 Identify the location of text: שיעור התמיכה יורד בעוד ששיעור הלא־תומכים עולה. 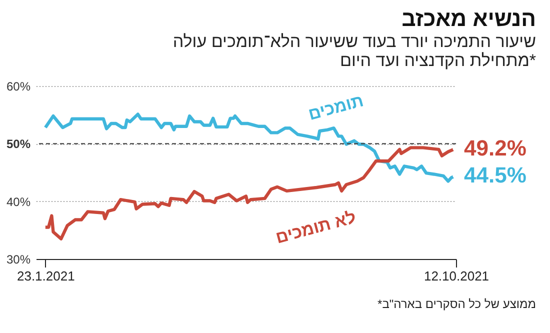
(354, 41).